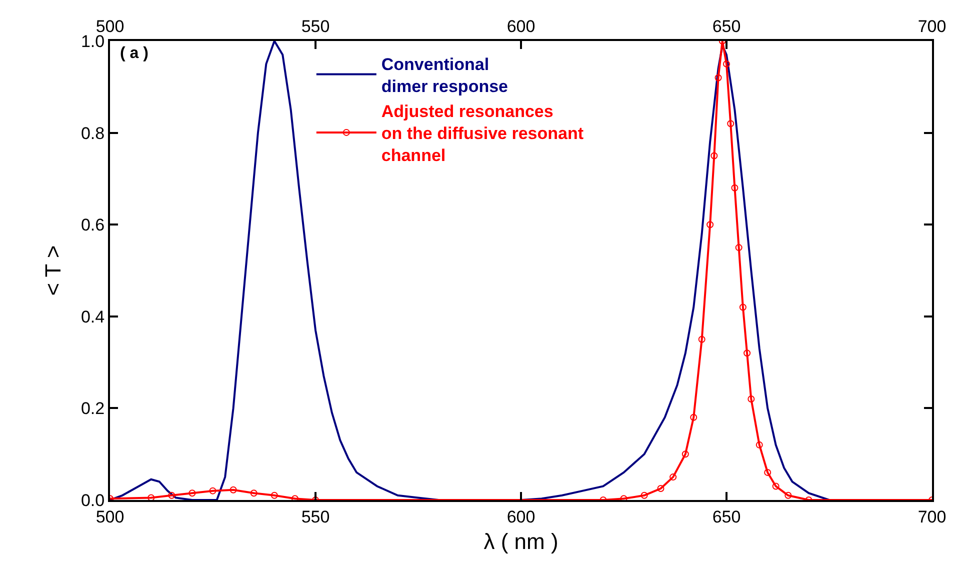 The width and height of the screenshot is (958, 579). What do you see at coordinates (92, 408) in the screenshot?
I see `y-tick-label: 0.2` at bounding box center [92, 408].